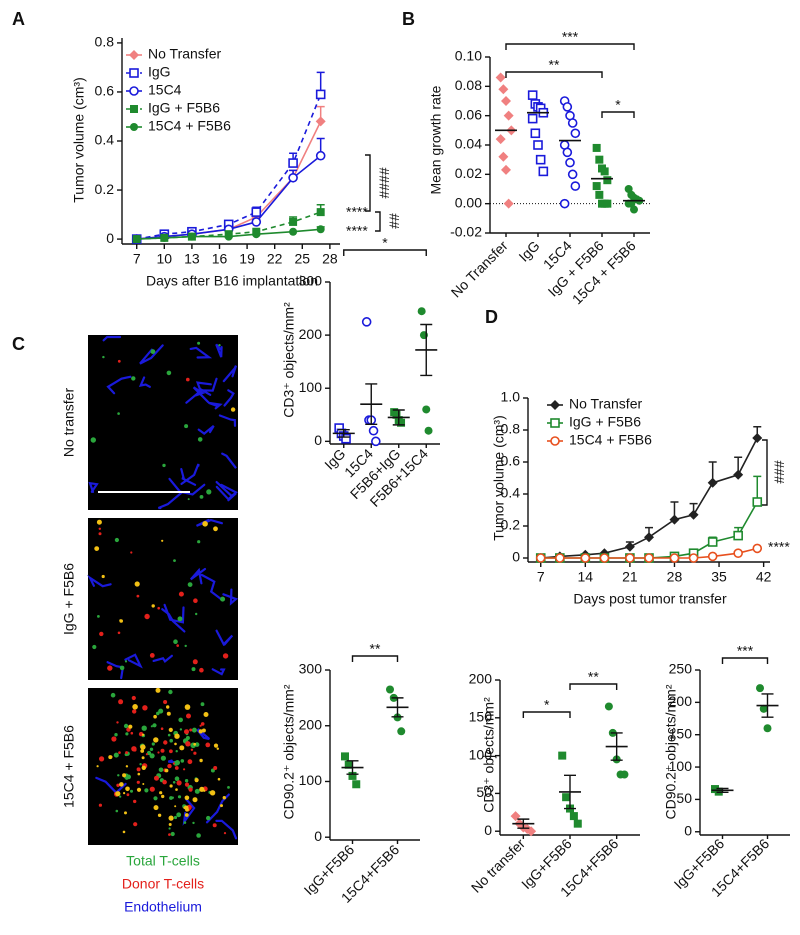 The image size is (800, 935). I want to click on y-tick-label: 0.08, so click(468, 85).